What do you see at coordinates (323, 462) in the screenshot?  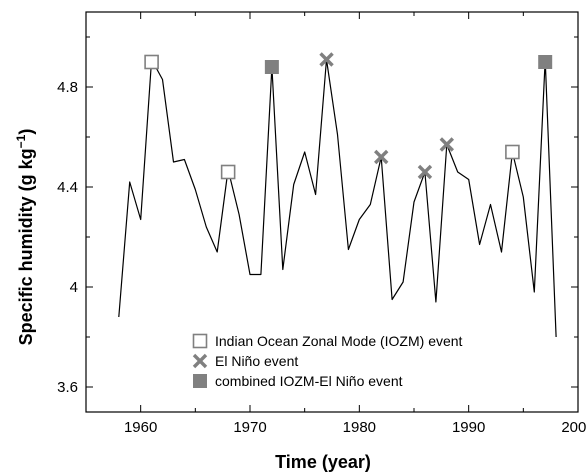 I see `x-axis-label: Time (year)` at bounding box center [323, 462].